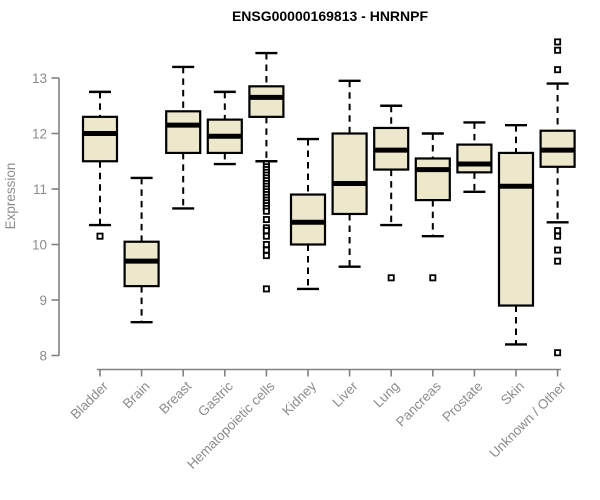 The height and width of the screenshot is (500, 600). I want to click on x-tick-label: Kidney, so click(299, 398).